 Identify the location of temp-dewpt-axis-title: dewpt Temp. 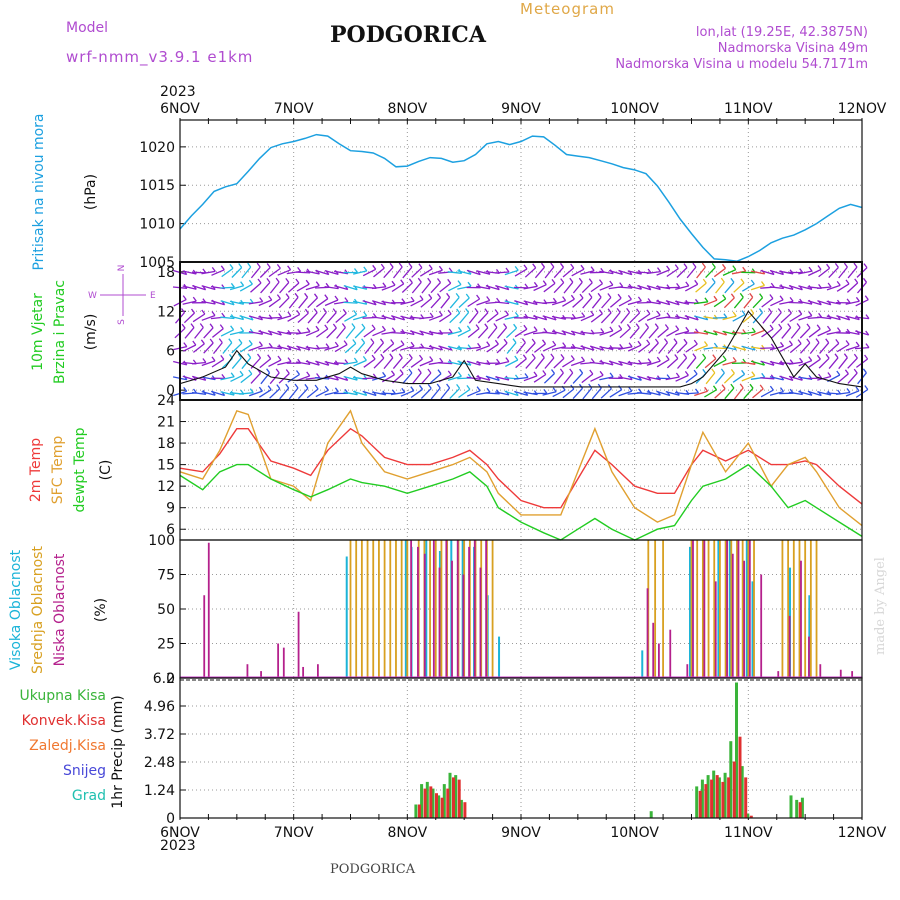
(80, 469).